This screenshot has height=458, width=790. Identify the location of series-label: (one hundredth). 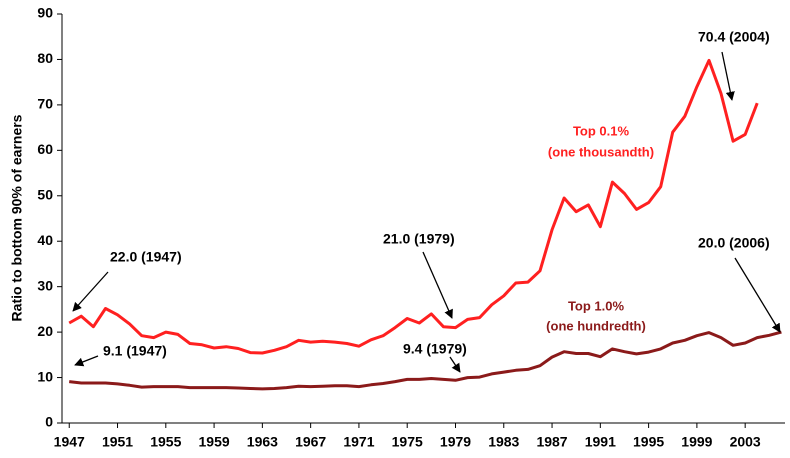
(596, 325).